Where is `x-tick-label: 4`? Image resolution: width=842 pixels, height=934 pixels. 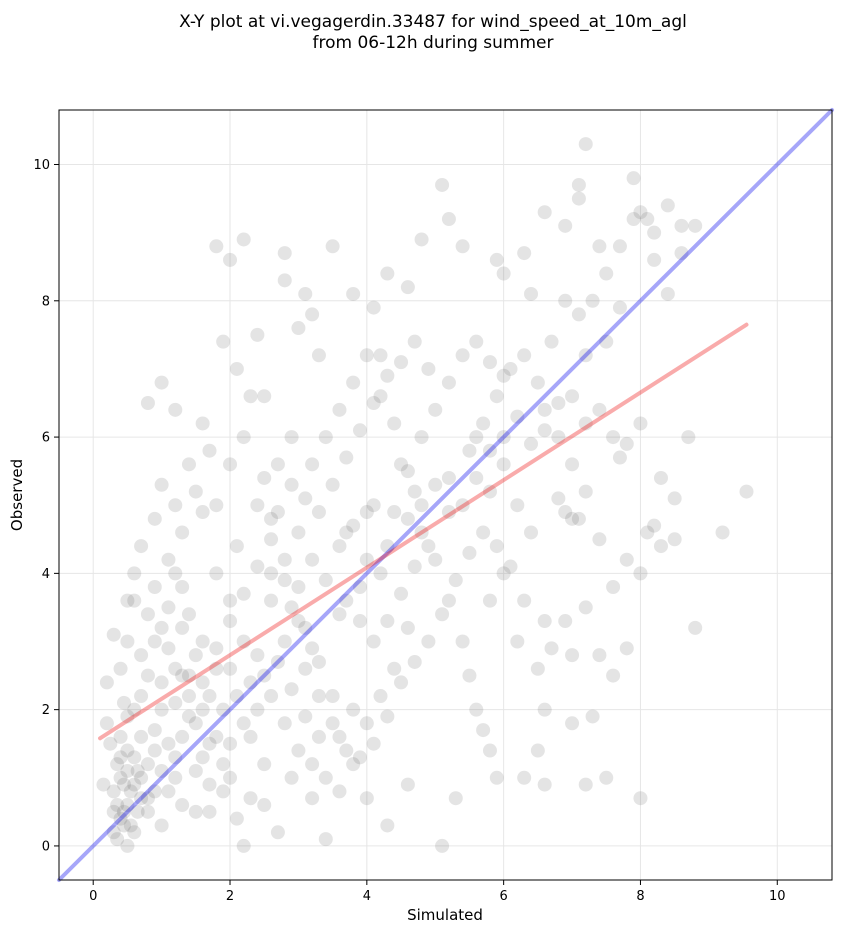 x-tick-label: 4 is located at coordinates (367, 896).